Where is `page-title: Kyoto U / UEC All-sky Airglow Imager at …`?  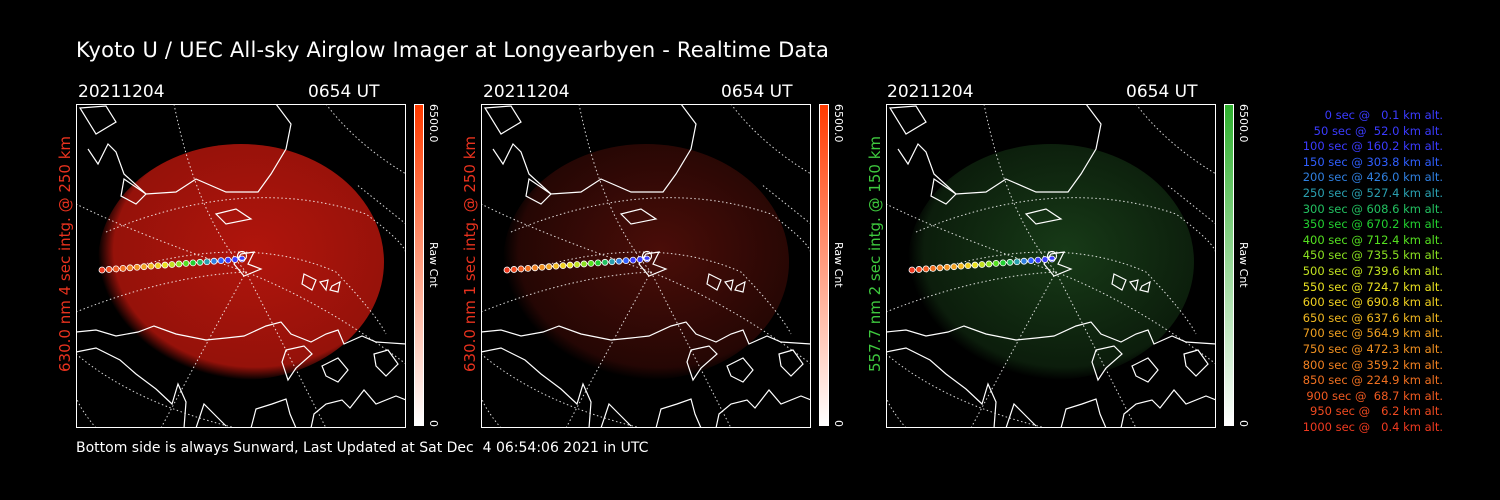
page-title: Kyoto U / UEC All-sky Airglow Imager at … is located at coordinates (453, 50).